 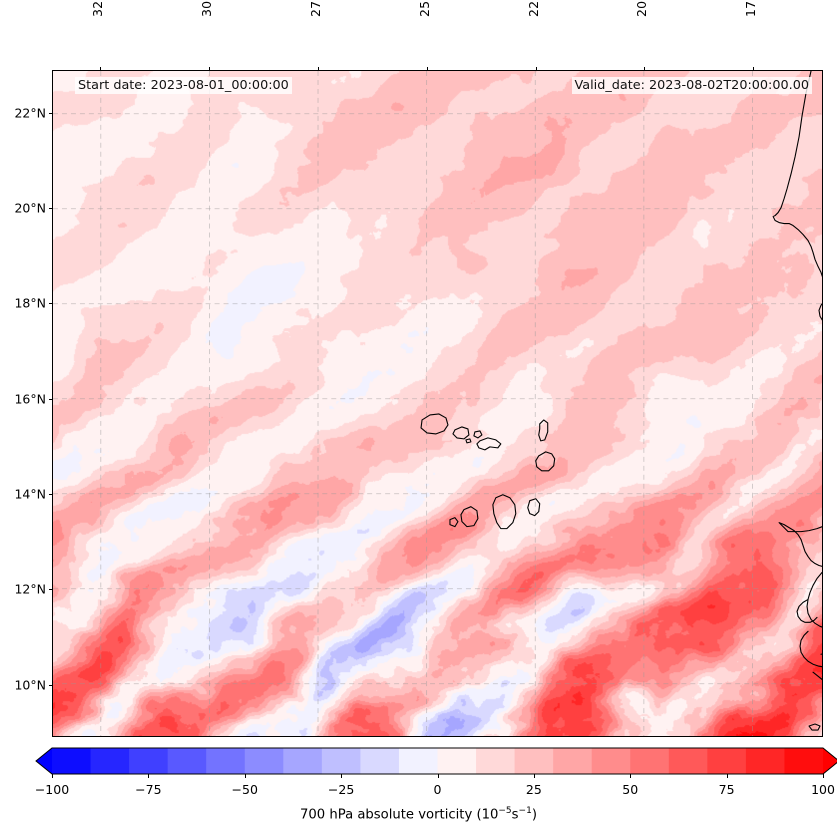 I want to click on colorbar-tick-label: 75, so click(x=726, y=789).